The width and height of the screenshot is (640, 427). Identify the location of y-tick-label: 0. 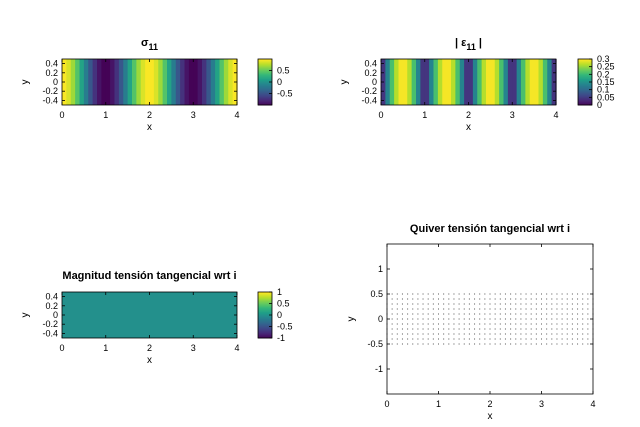
(374, 82).